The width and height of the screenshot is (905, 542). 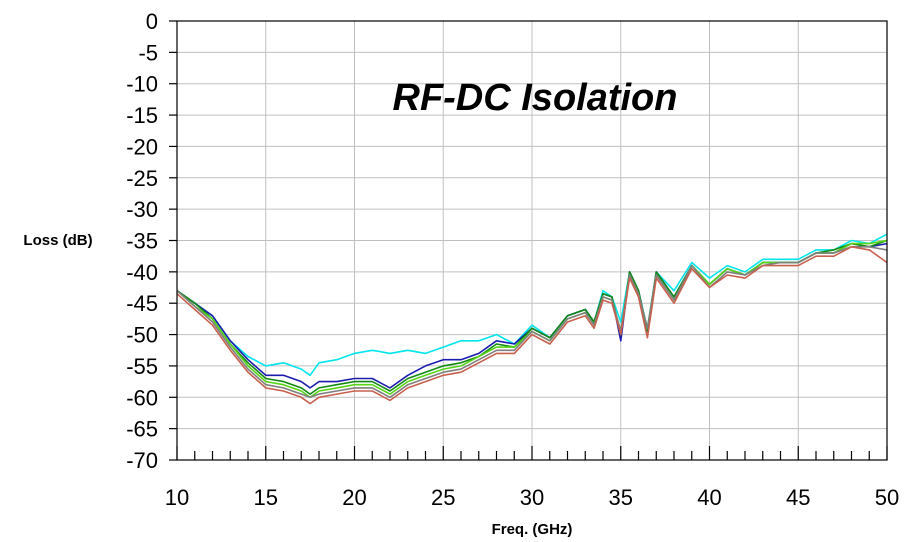 I want to click on x-tick-label: 40, so click(x=709, y=497).